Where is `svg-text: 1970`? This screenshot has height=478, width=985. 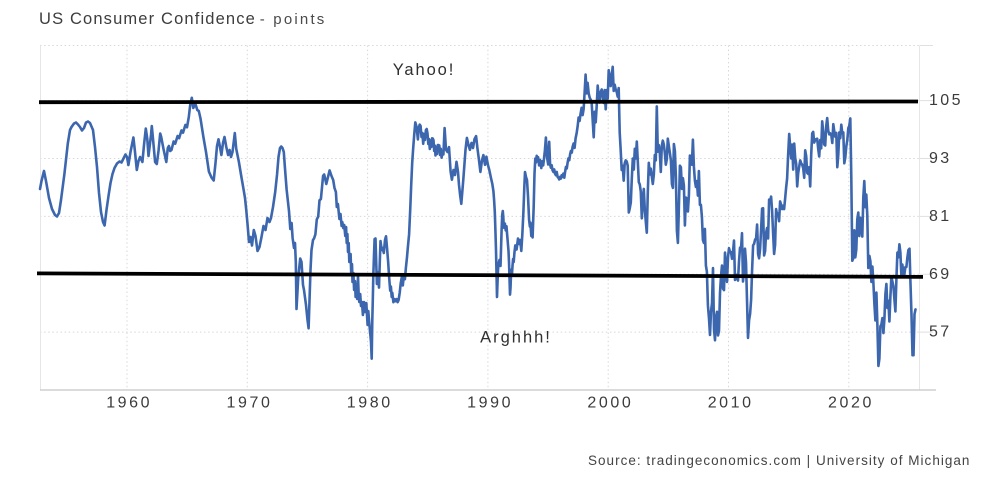
svg-text: 1970 is located at coordinates (250, 403).